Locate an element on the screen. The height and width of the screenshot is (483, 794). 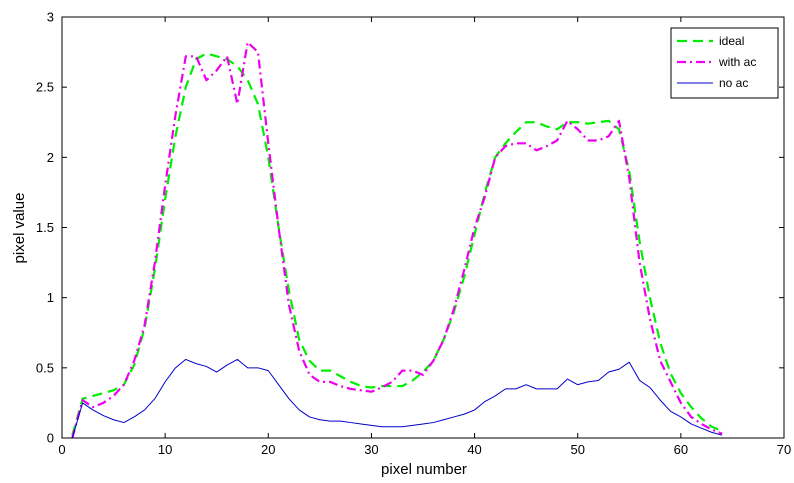
legend-label: ideal is located at coordinates (731, 41).